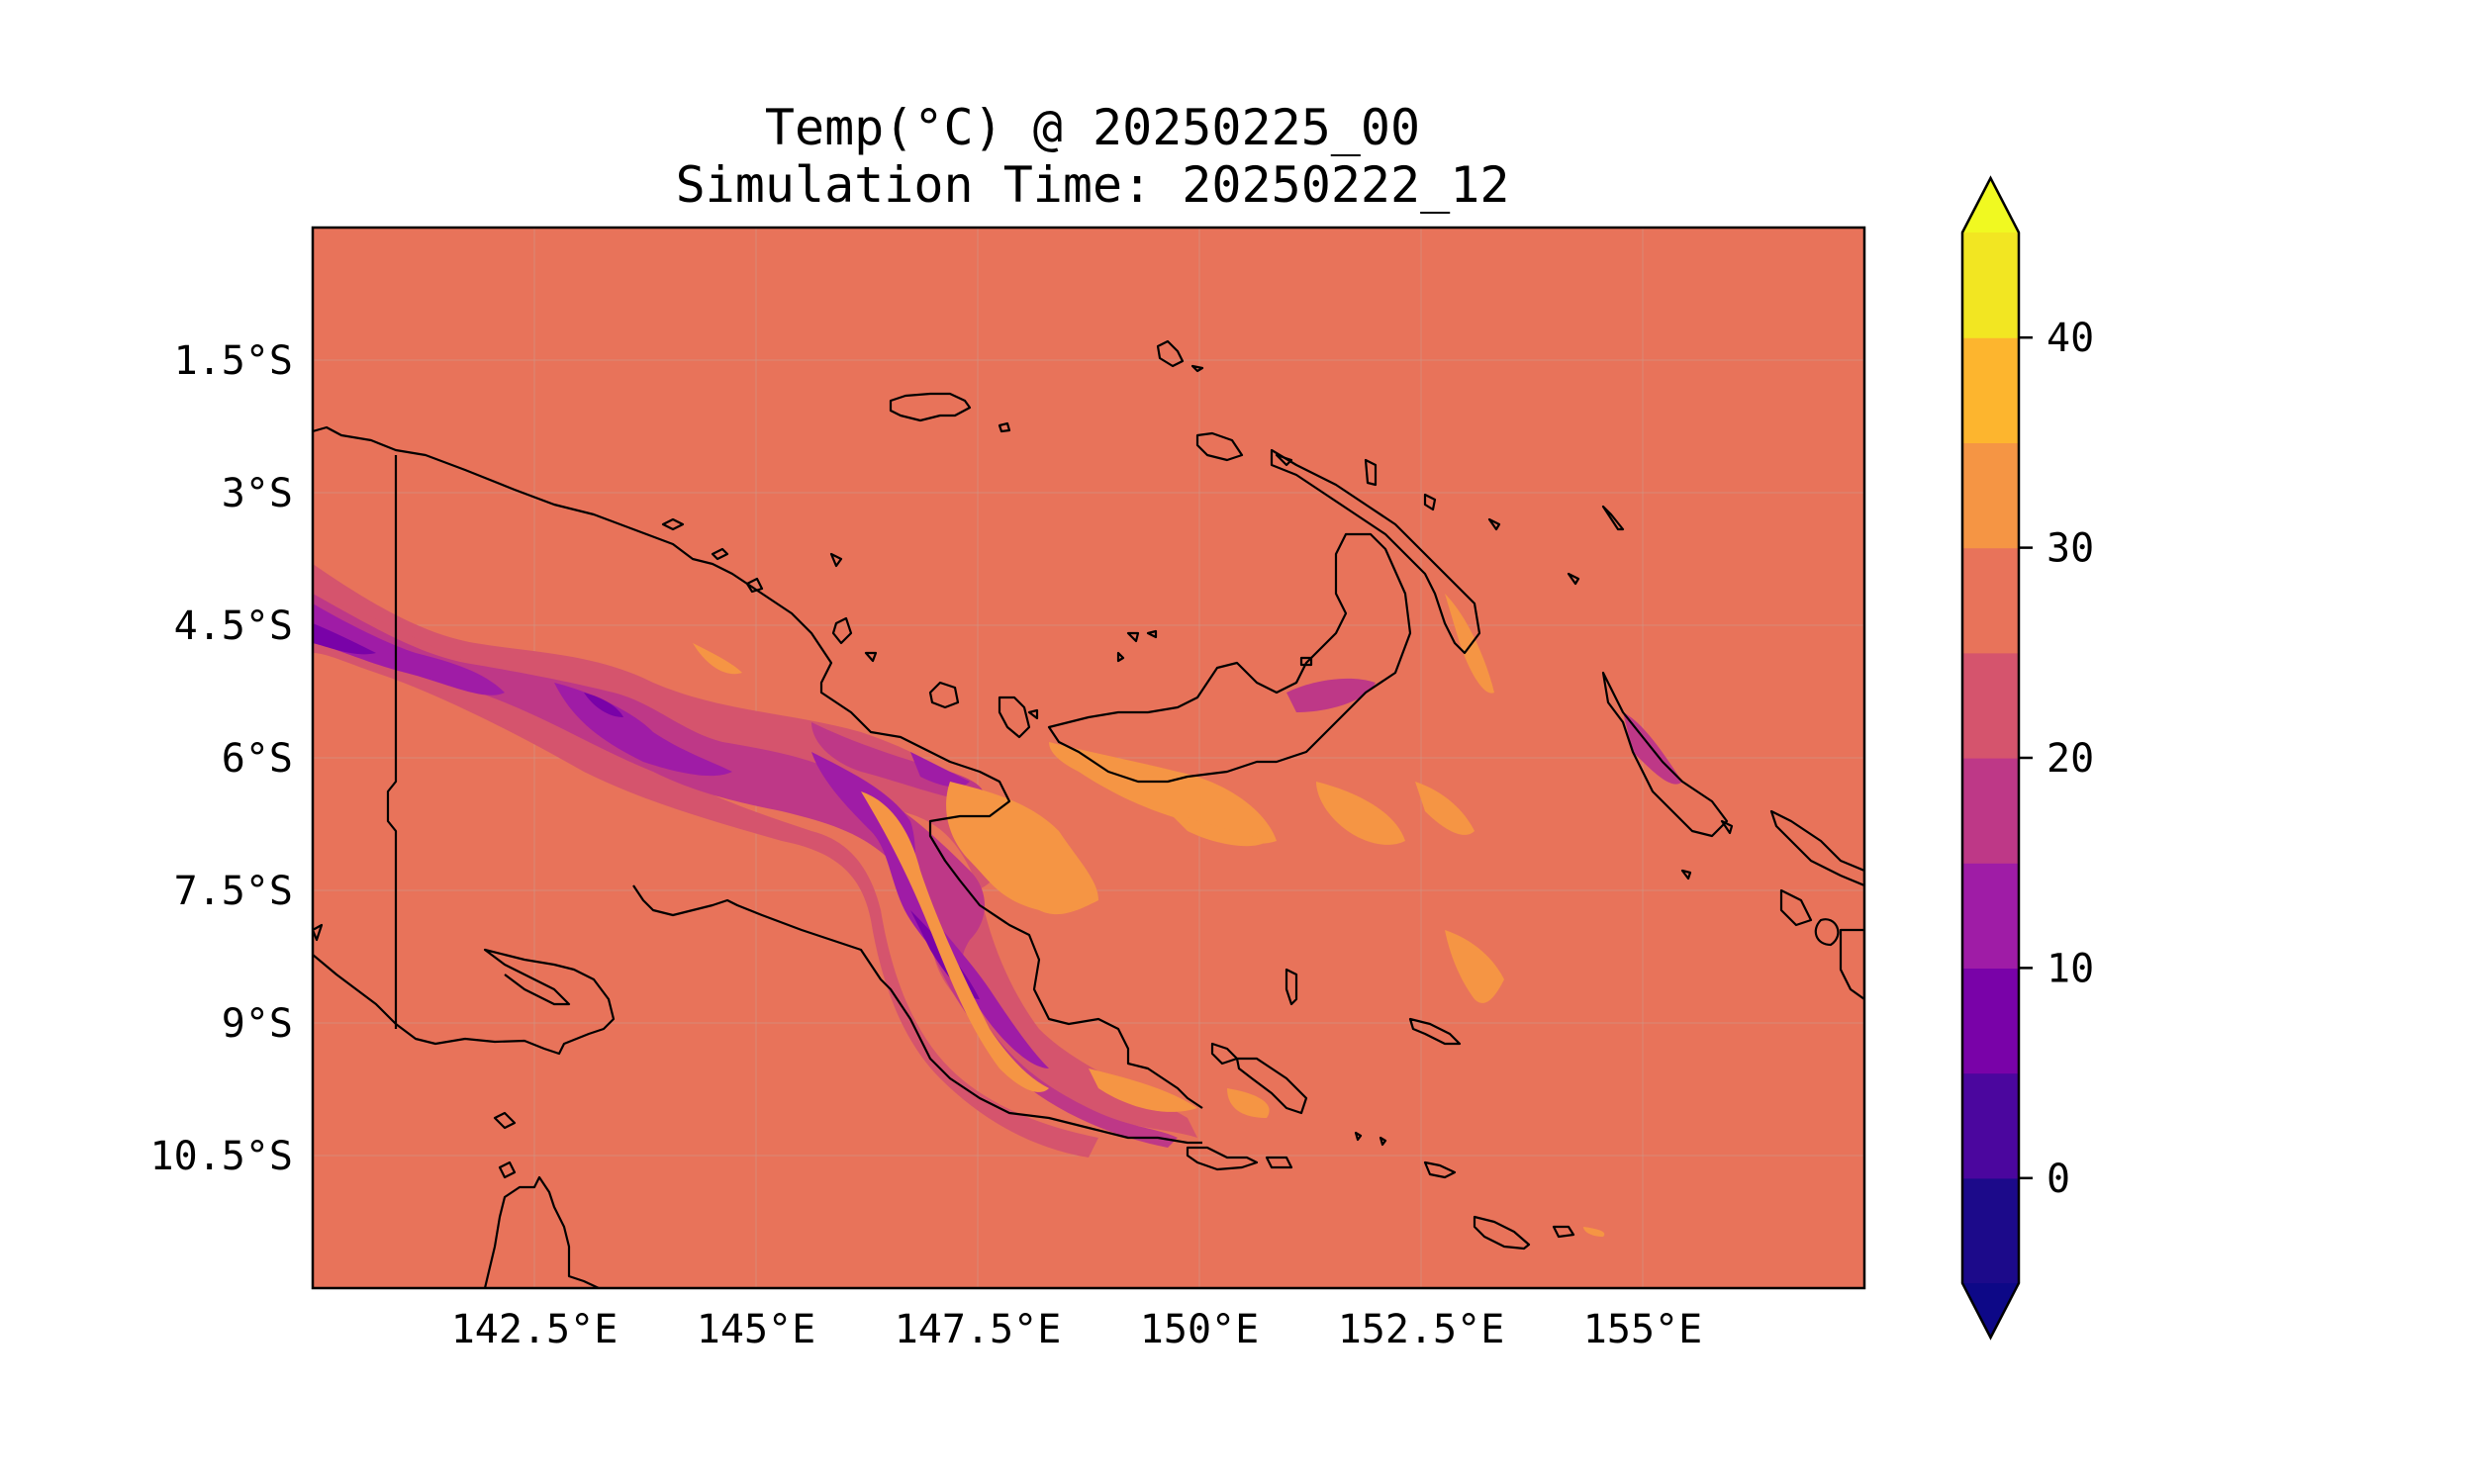  I want to click on y-tick-label: 3°S, so click(258, 493).